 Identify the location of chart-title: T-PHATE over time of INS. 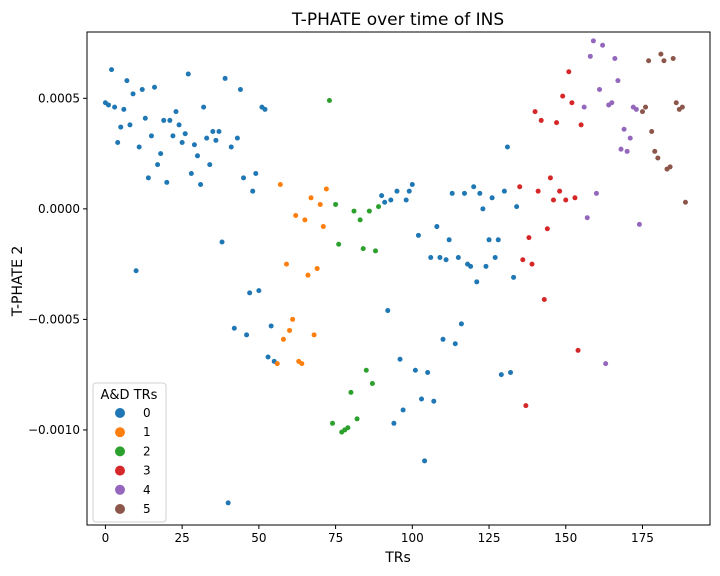
(397, 20).